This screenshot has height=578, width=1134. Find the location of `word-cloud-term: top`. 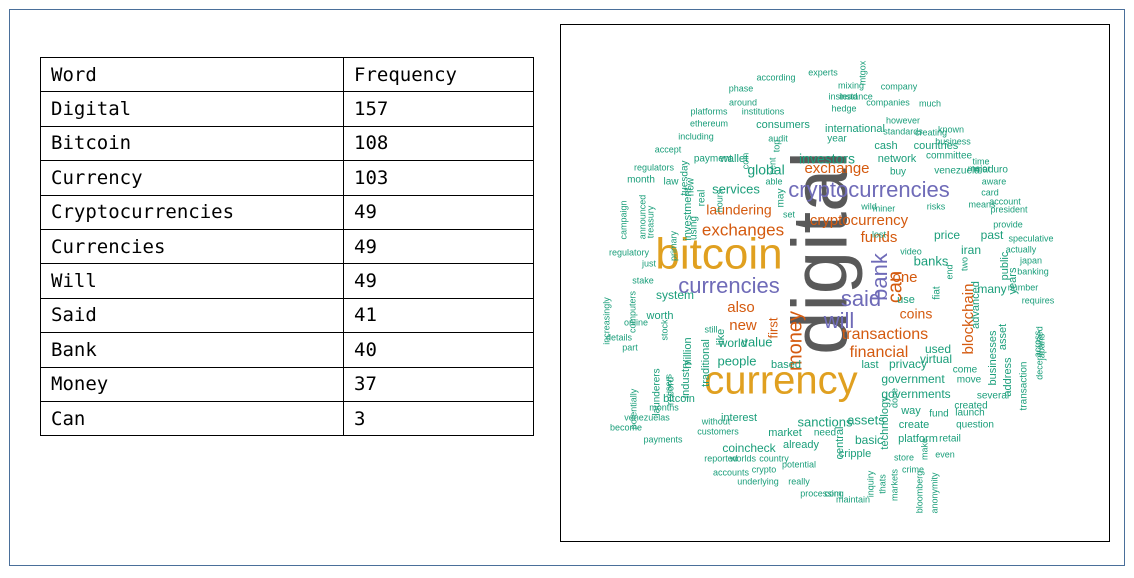

word-cloud-term: top is located at coordinates (776, 146).